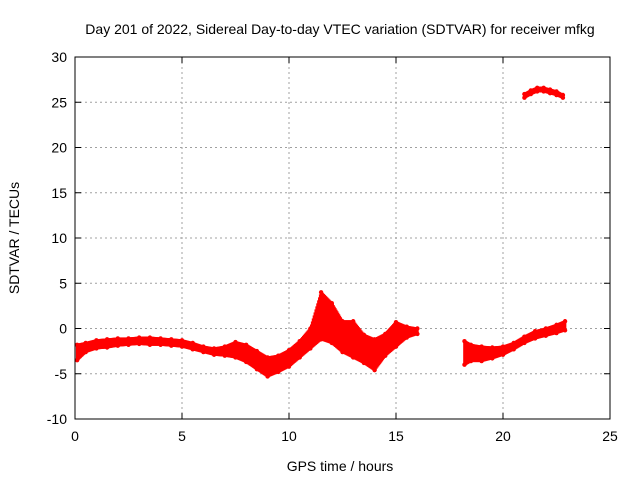  What do you see at coordinates (396, 436) in the screenshot?
I see `x-tick-label: 15` at bounding box center [396, 436].